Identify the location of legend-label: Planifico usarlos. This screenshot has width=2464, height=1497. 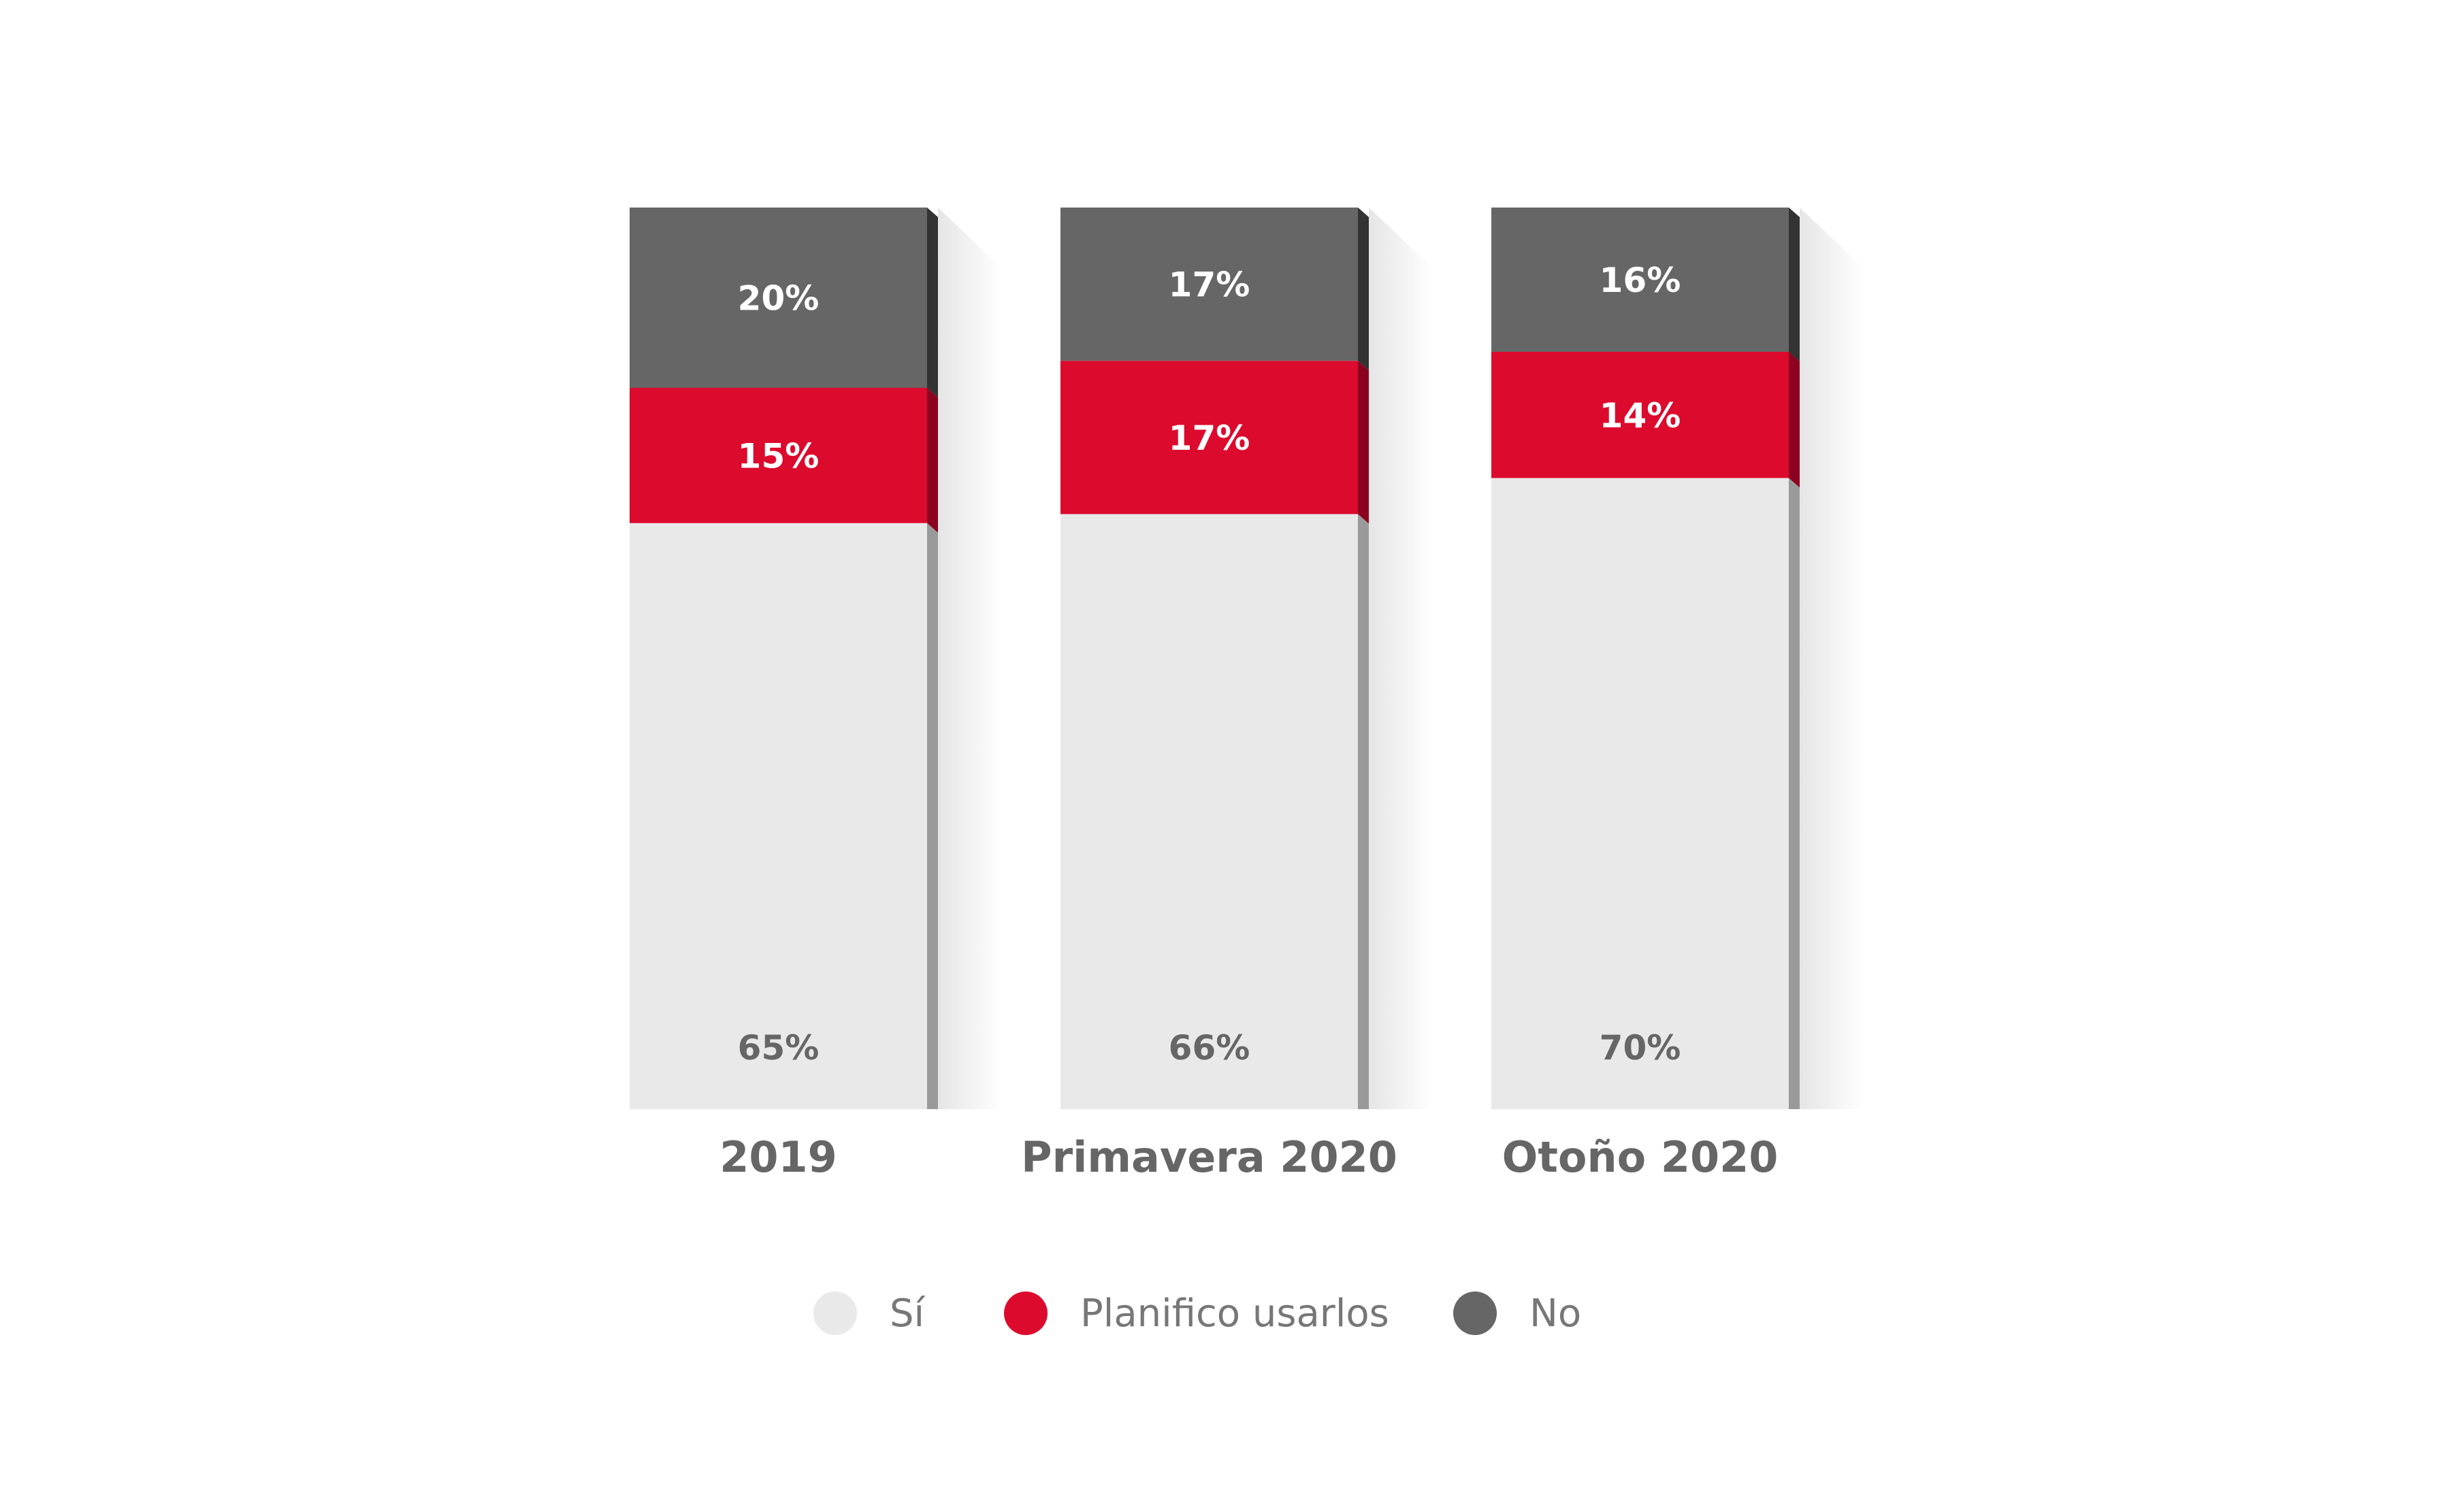
(1234, 1313).